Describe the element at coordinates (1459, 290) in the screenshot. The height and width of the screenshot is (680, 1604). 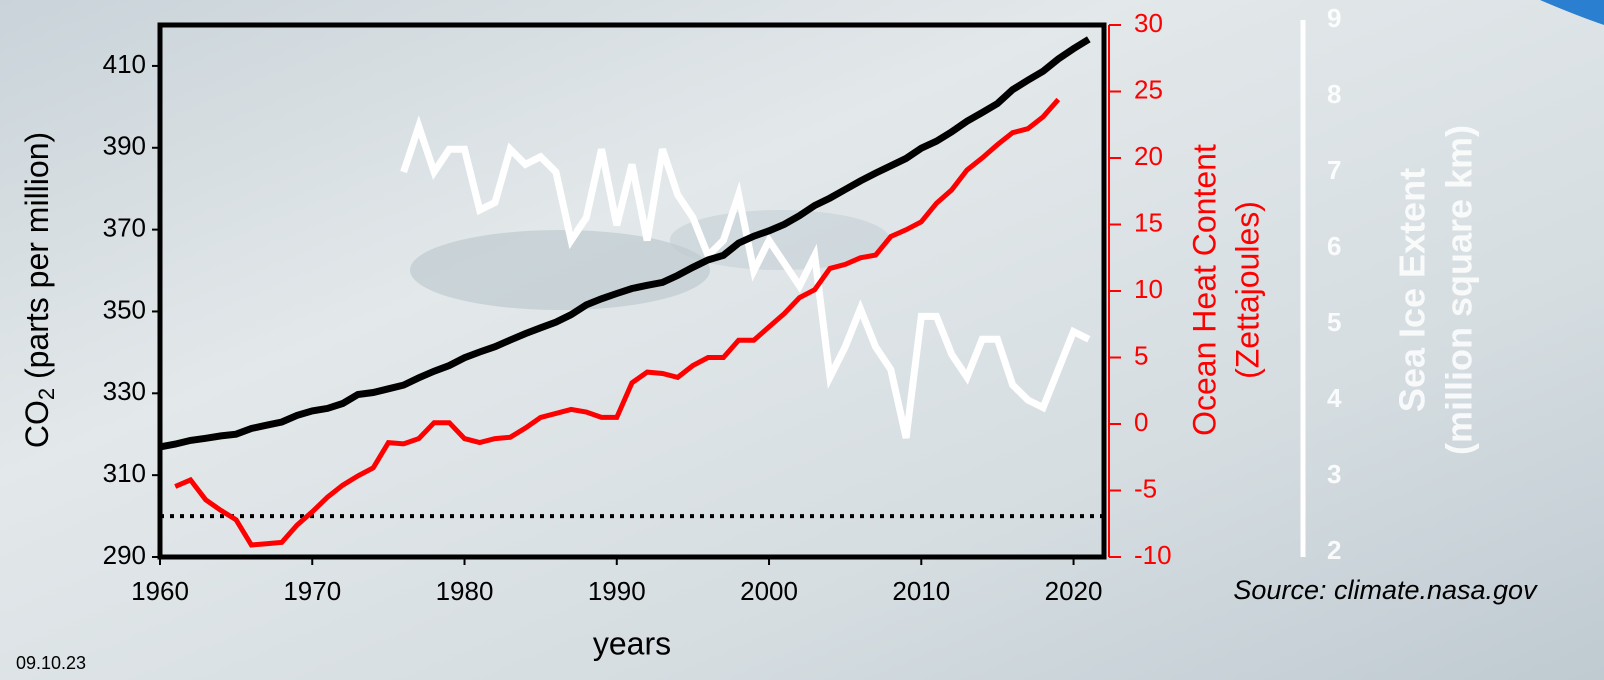
I see `y3-axis-label: (million square km)` at that location.